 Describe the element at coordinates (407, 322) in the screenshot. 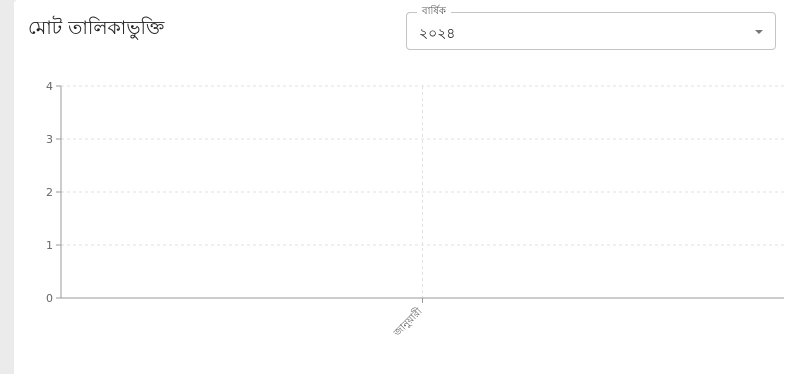

I see `x-tick-label: জানুয়ারী` at that location.